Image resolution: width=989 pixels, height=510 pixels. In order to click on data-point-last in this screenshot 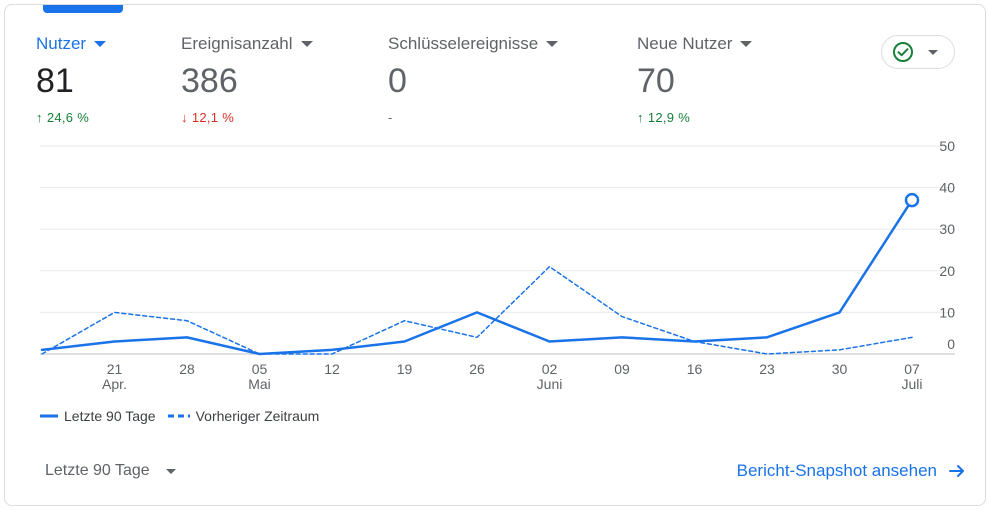, I will do `click(912, 200)`.